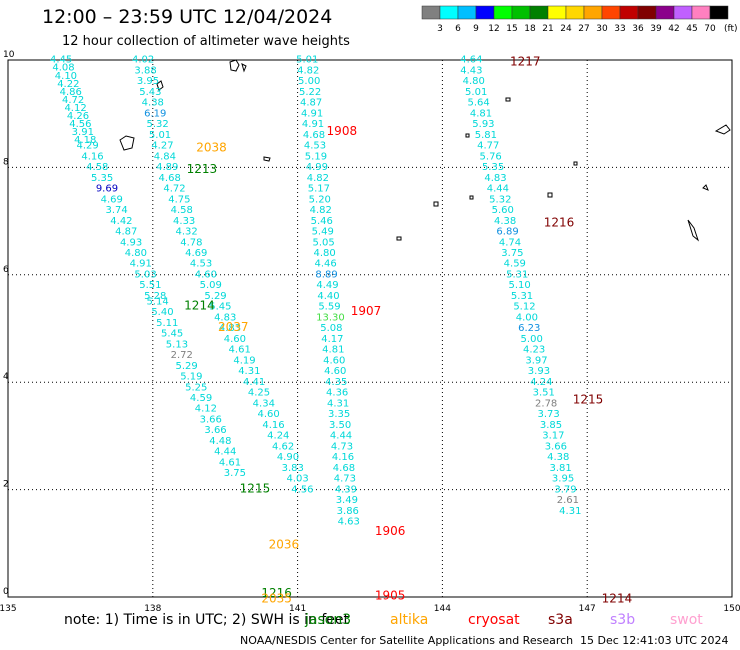  Describe the element at coordinates (587, 609) in the screenshot. I see `x-tick-label: 147` at that location.